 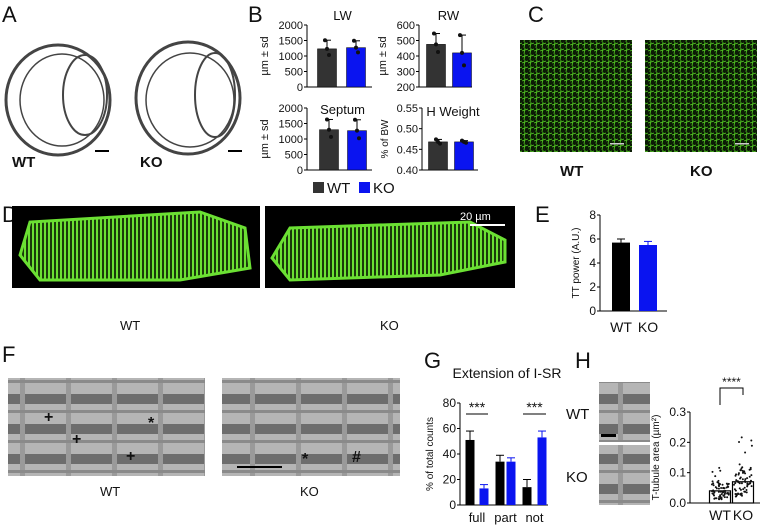 What do you see at coordinates (449, 15) in the screenshot?
I see `chart-title: RW` at bounding box center [449, 15].